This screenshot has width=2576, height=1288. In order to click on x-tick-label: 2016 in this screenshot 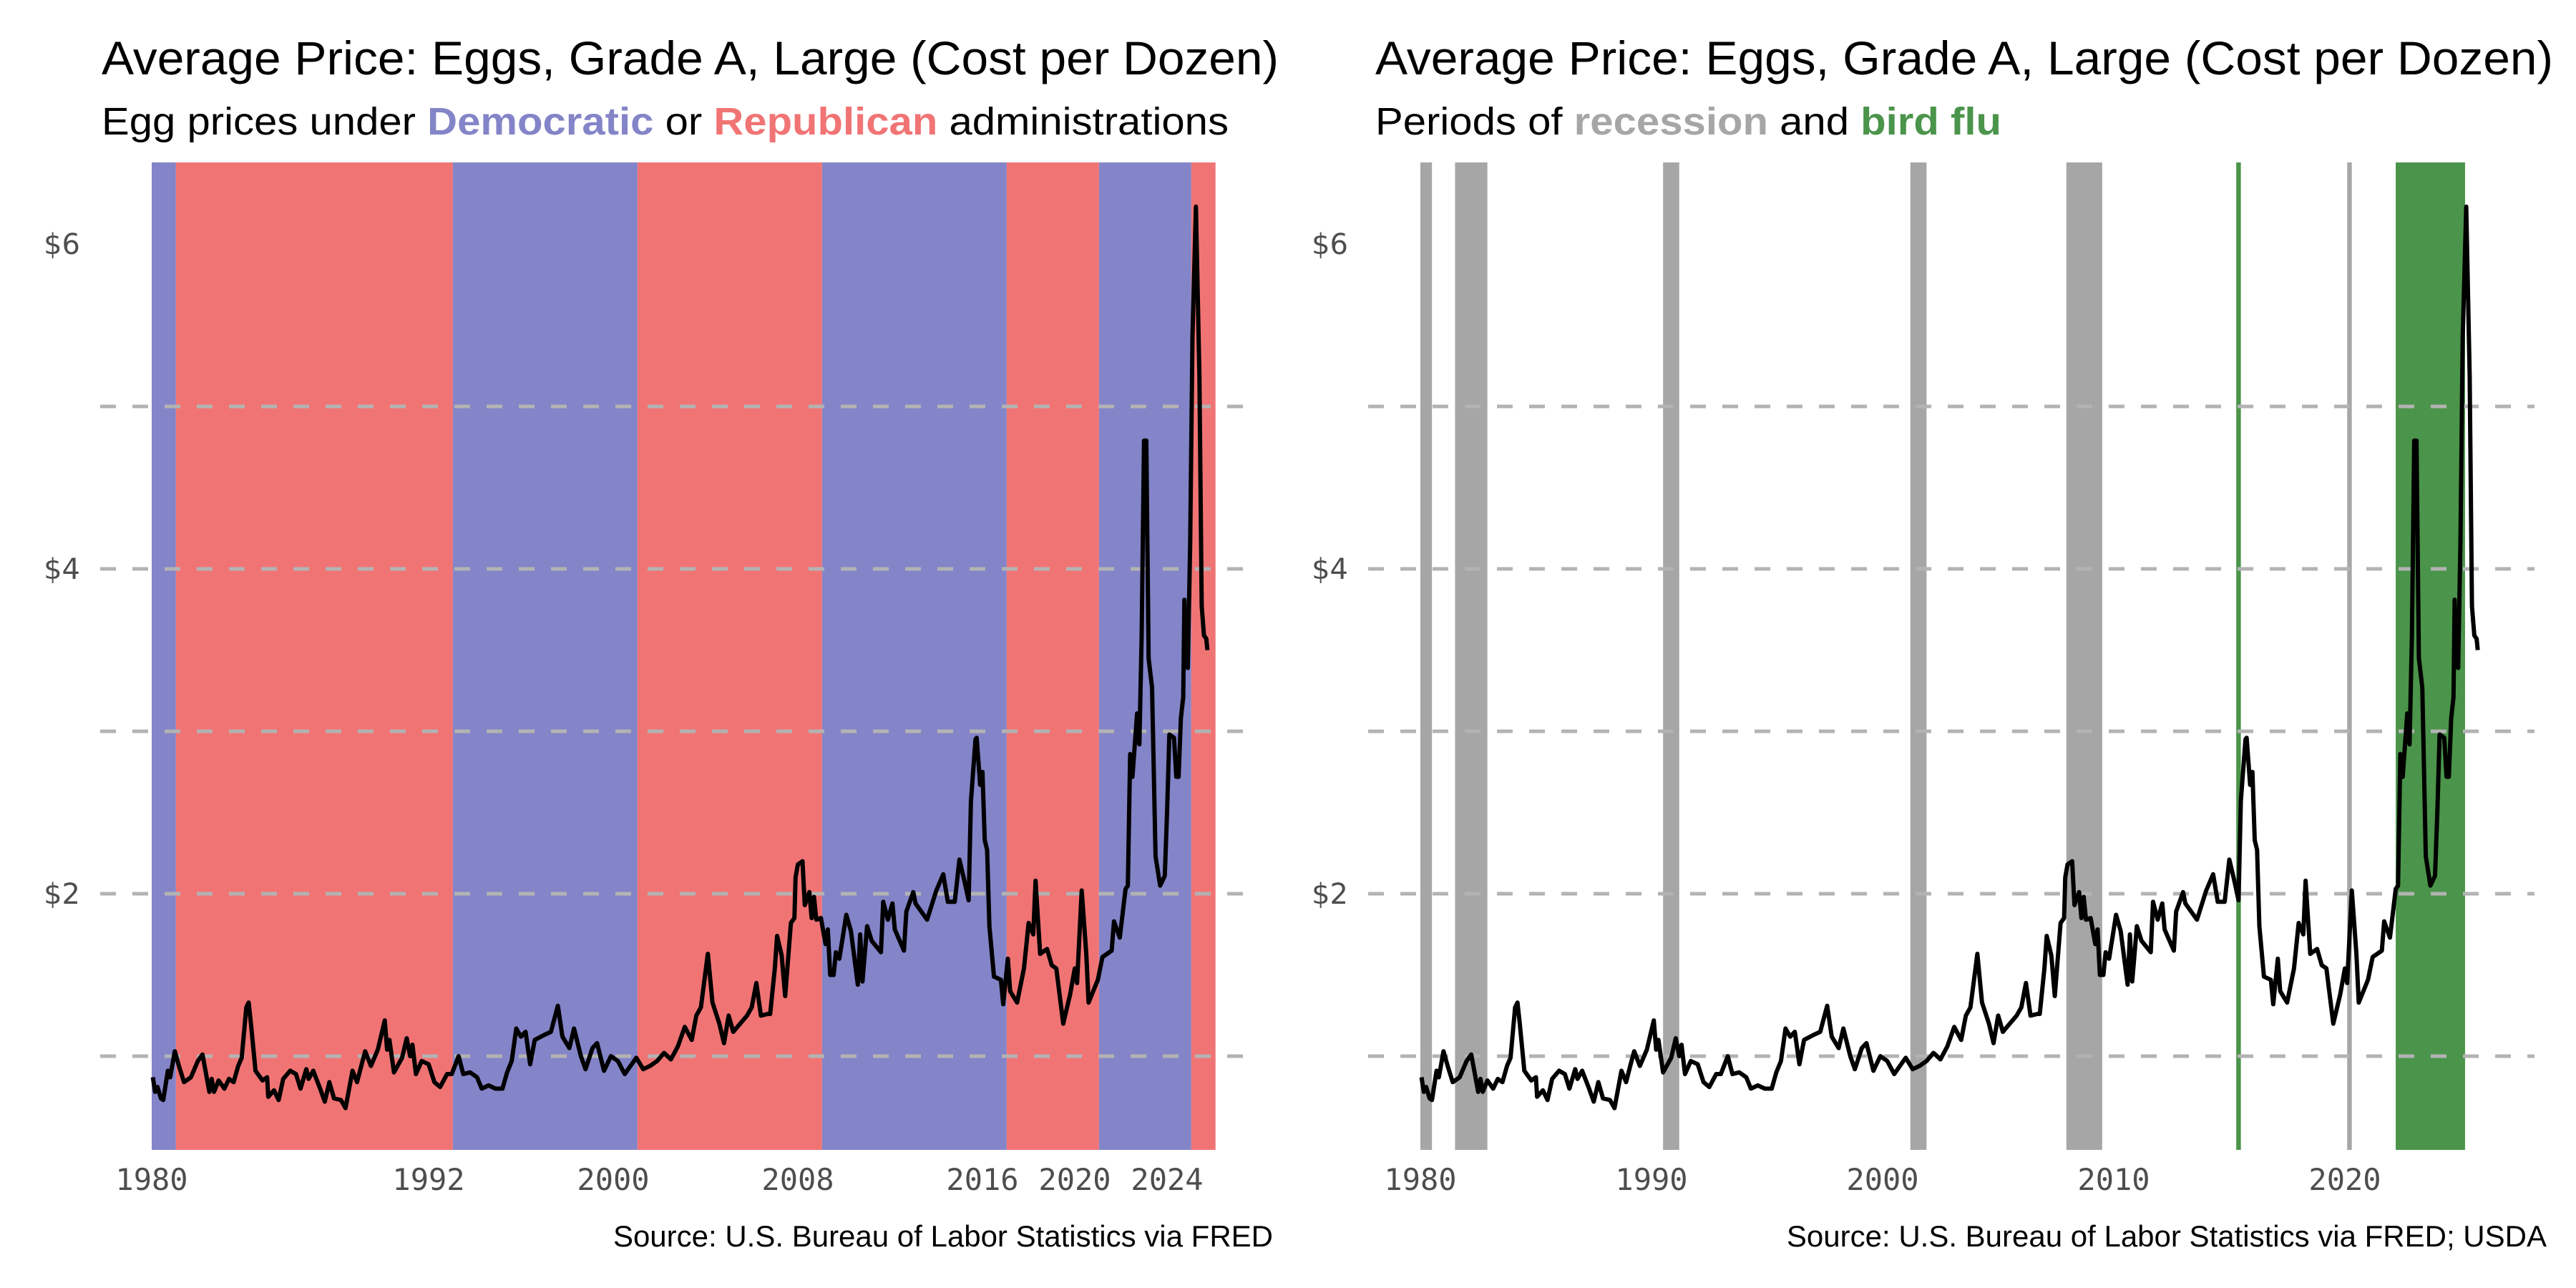, I will do `click(982, 1179)`.